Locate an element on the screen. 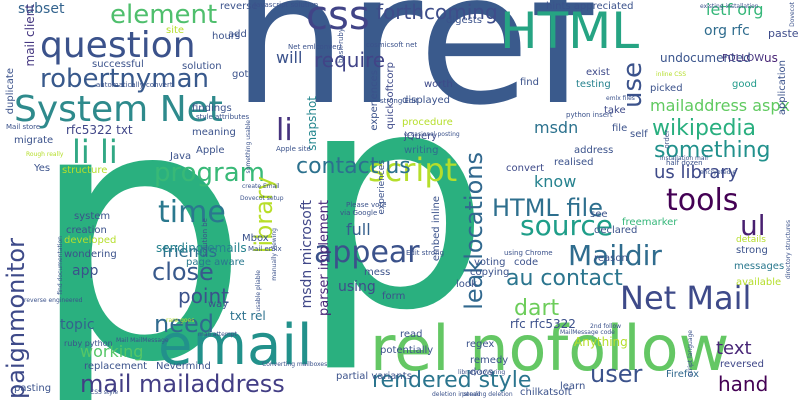  word-deletion-instead: deletion instead is located at coordinates (456, 394).